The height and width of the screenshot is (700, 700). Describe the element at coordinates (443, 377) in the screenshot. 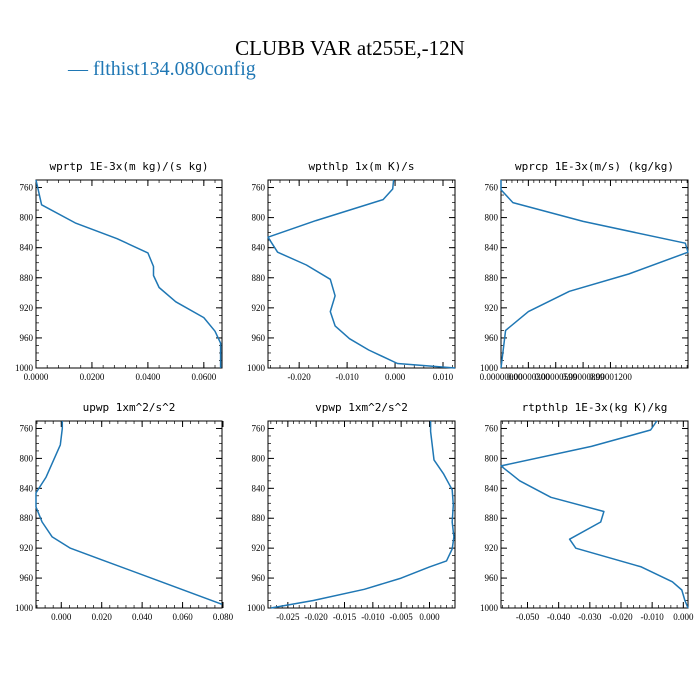

I see `x-tick-label: 0.010` at that location.